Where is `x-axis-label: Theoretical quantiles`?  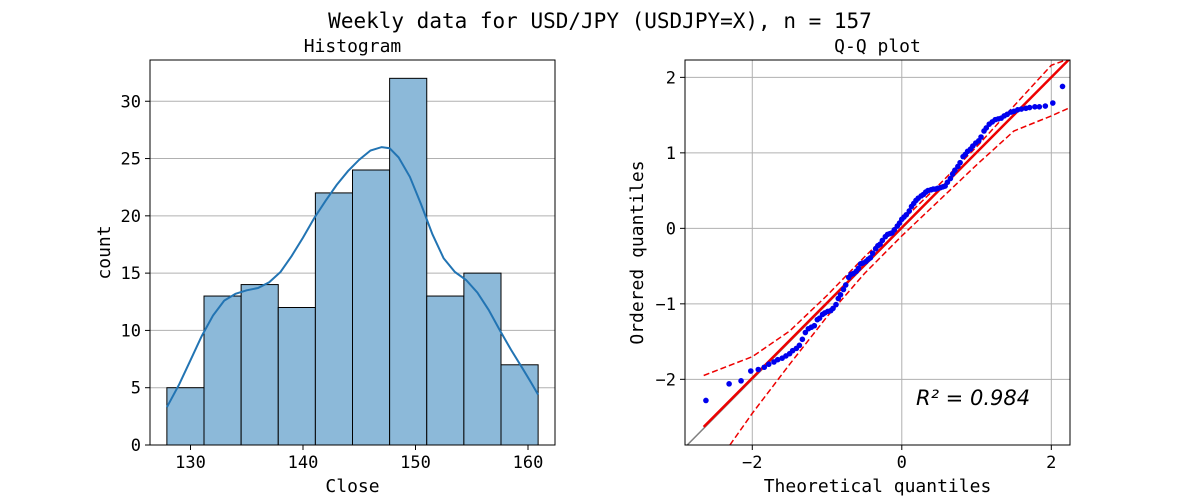 x-axis-label: Theoretical quantiles is located at coordinates (878, 486).